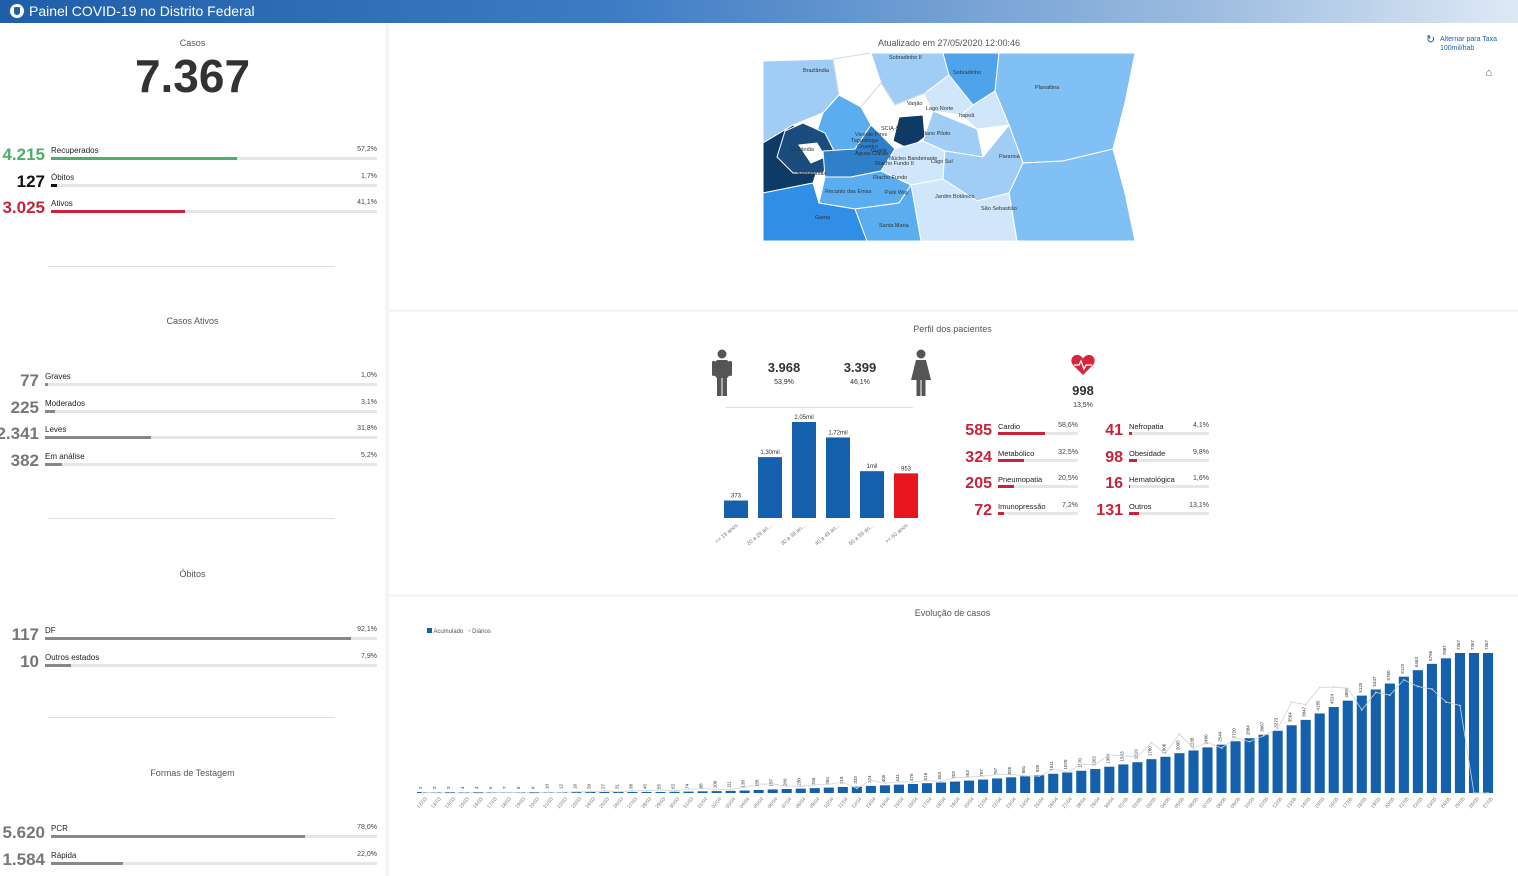 This screenshot has height=876, width=1518. Describe the element at coordinates (978, 430) in the screenshot. I see `comorbidade-value: 585` at that location.